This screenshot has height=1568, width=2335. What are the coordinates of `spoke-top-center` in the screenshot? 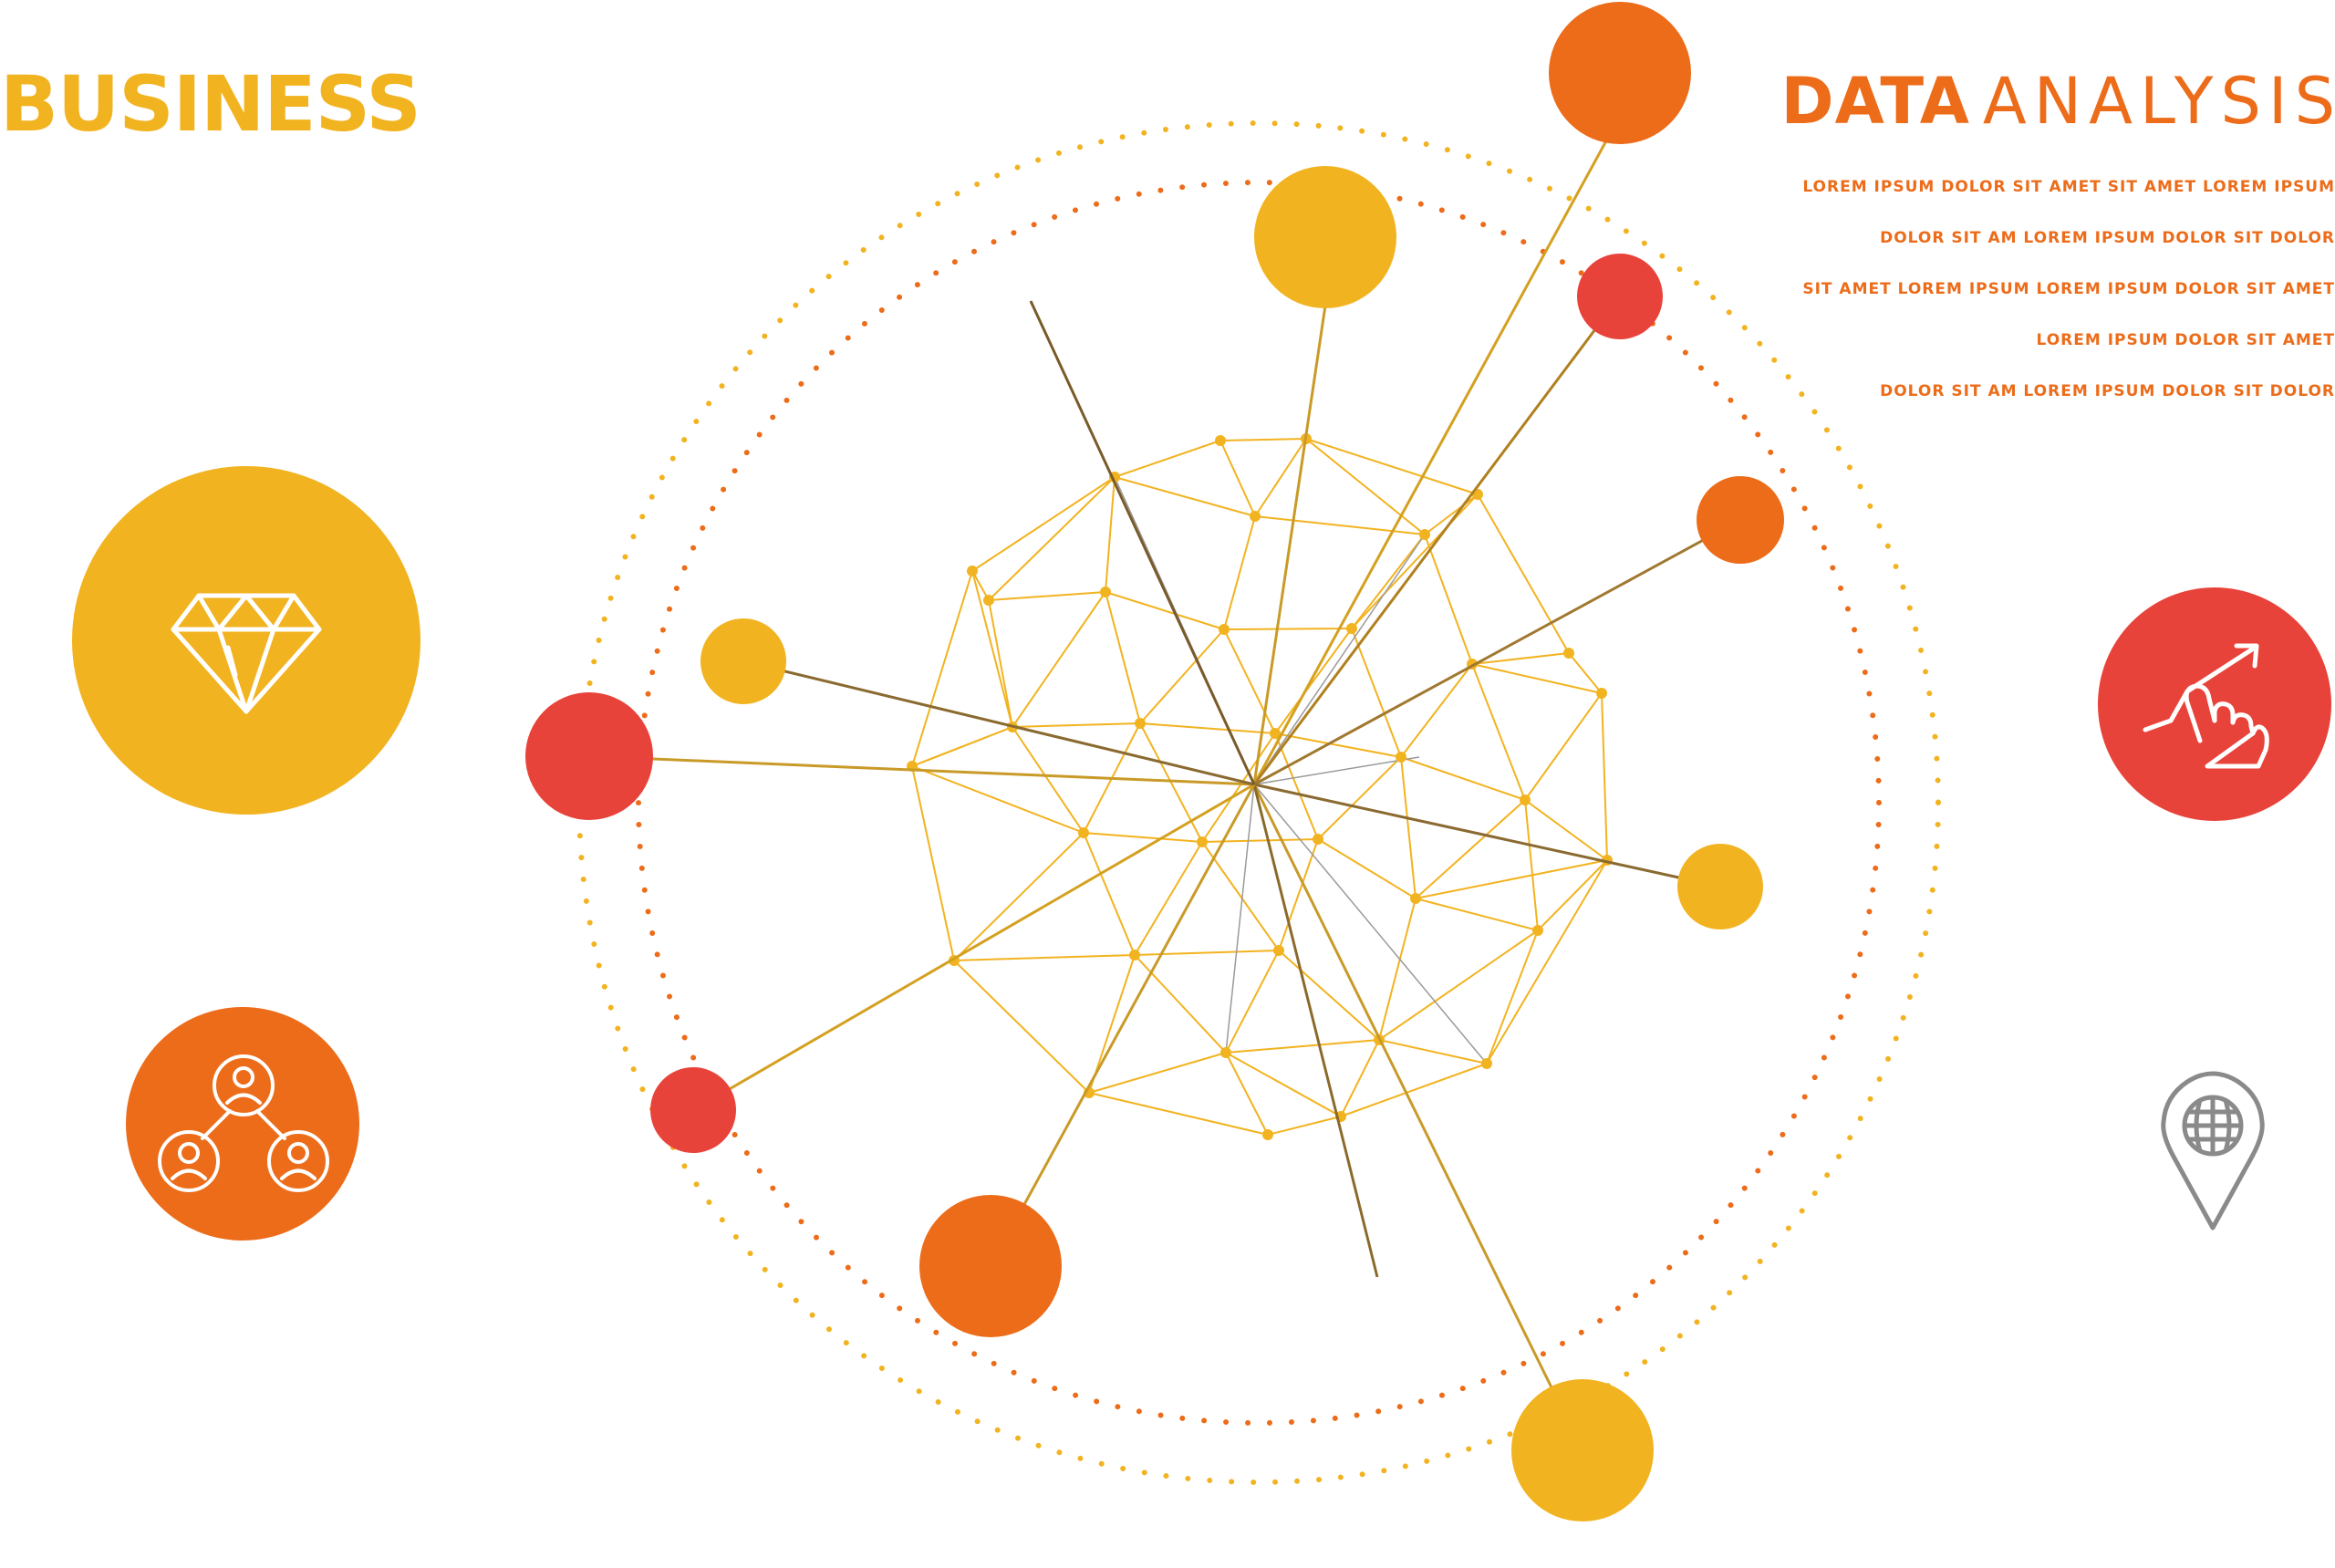 It's located at (1289, 545).